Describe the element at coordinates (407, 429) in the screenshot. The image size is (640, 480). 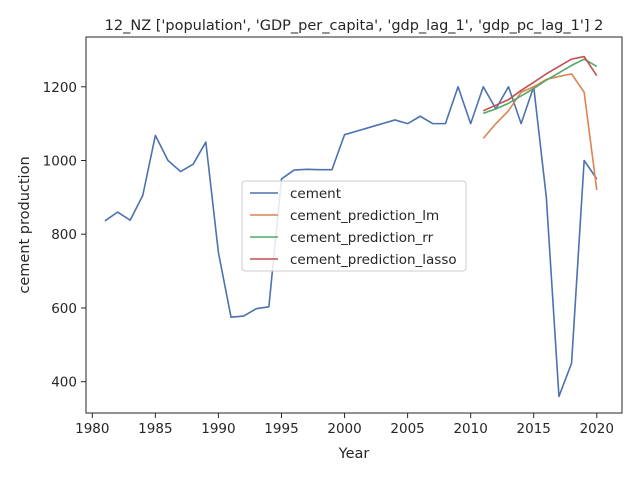
I see `x-tick-label: 2005` at that location.